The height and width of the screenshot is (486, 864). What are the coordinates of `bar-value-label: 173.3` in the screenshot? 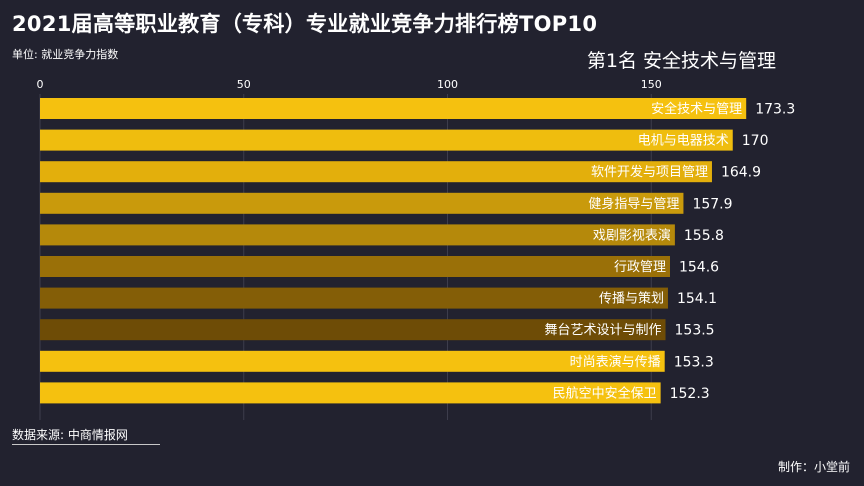 It's located at (775, 110).